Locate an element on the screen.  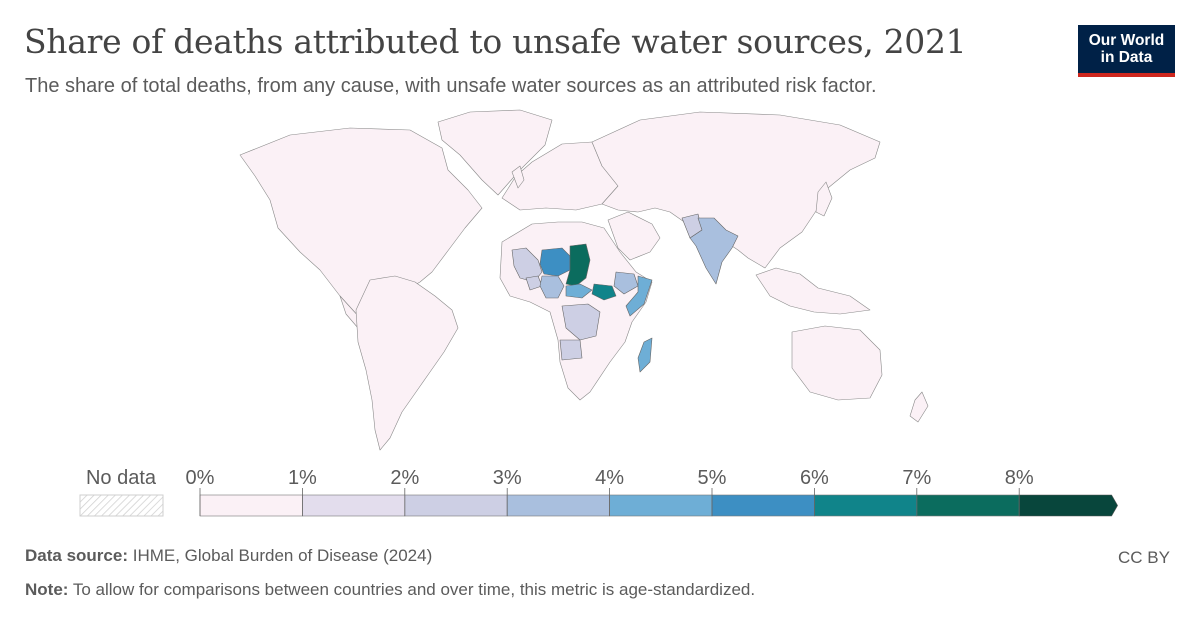
country-india is located at coordinates (714, 251).